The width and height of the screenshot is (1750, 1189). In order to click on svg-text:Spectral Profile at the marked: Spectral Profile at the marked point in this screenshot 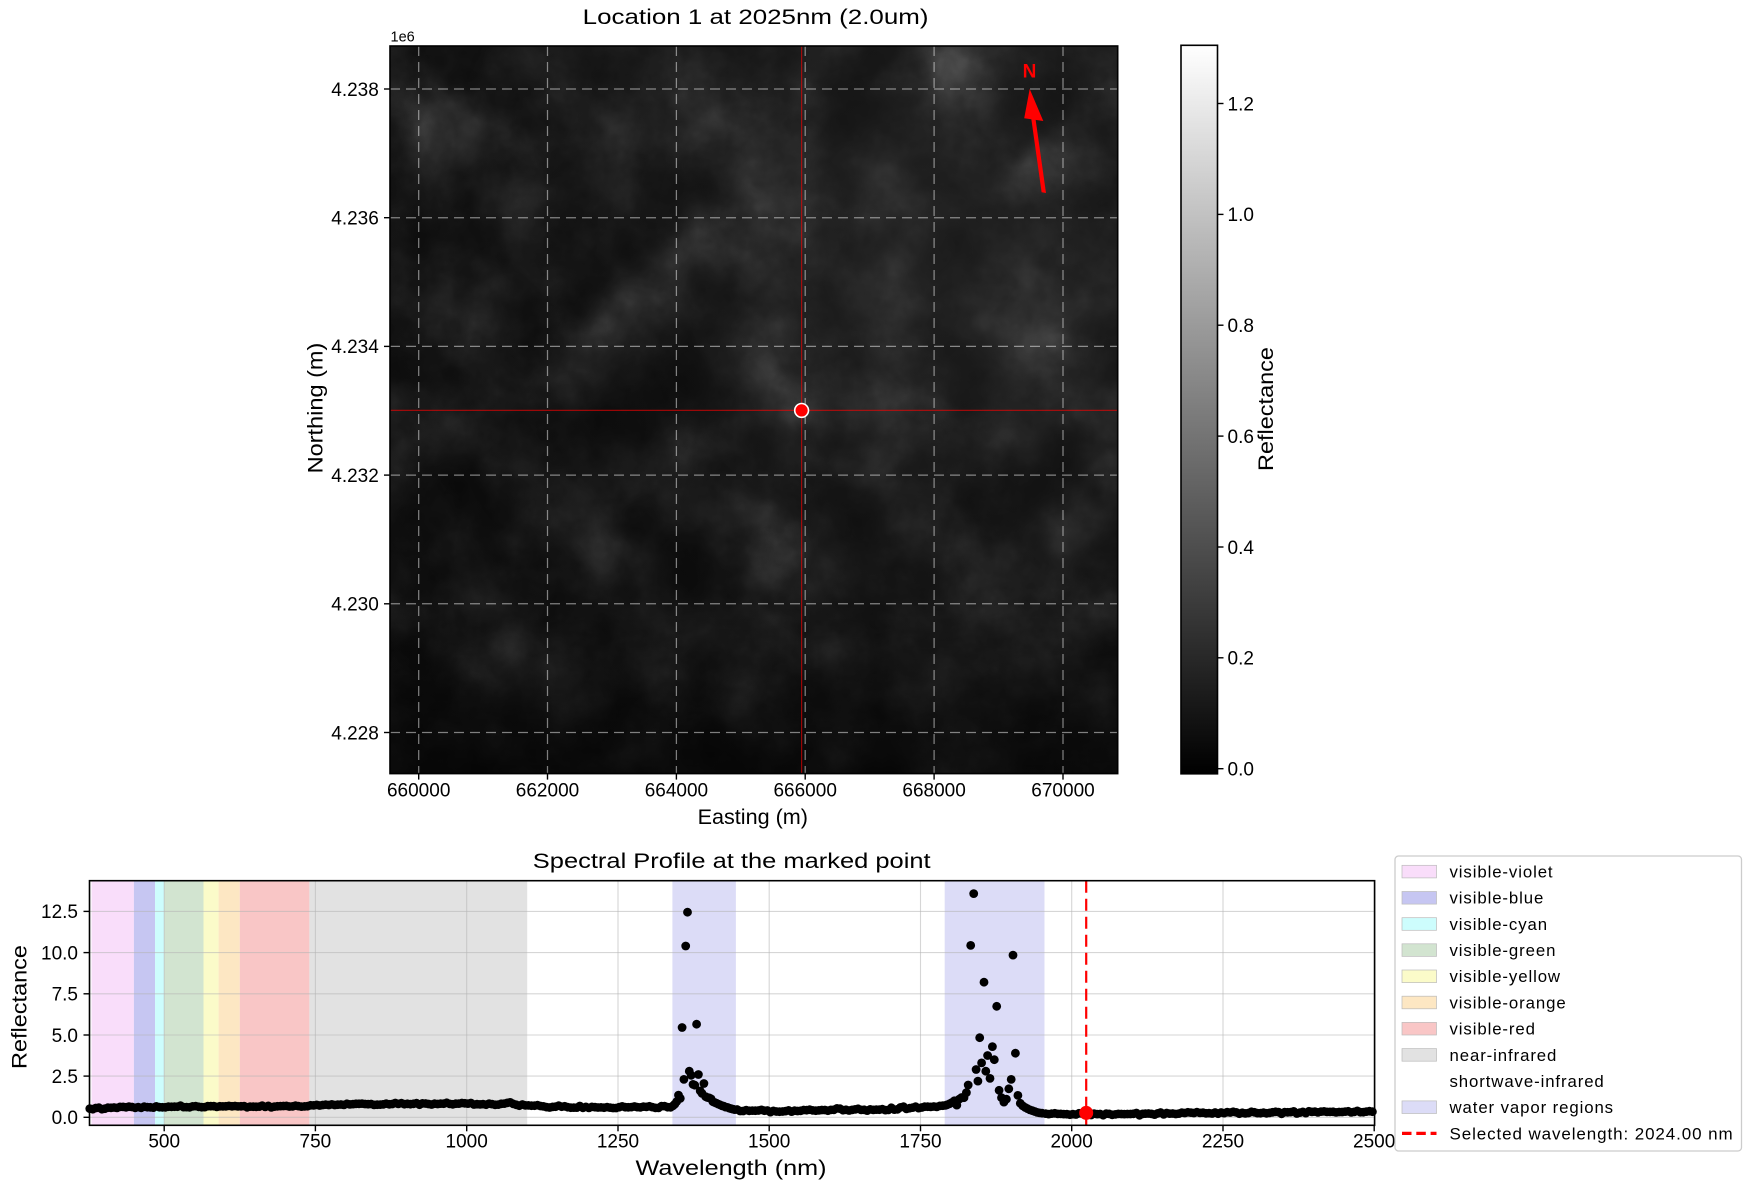, I will do `click(732, 860)`.